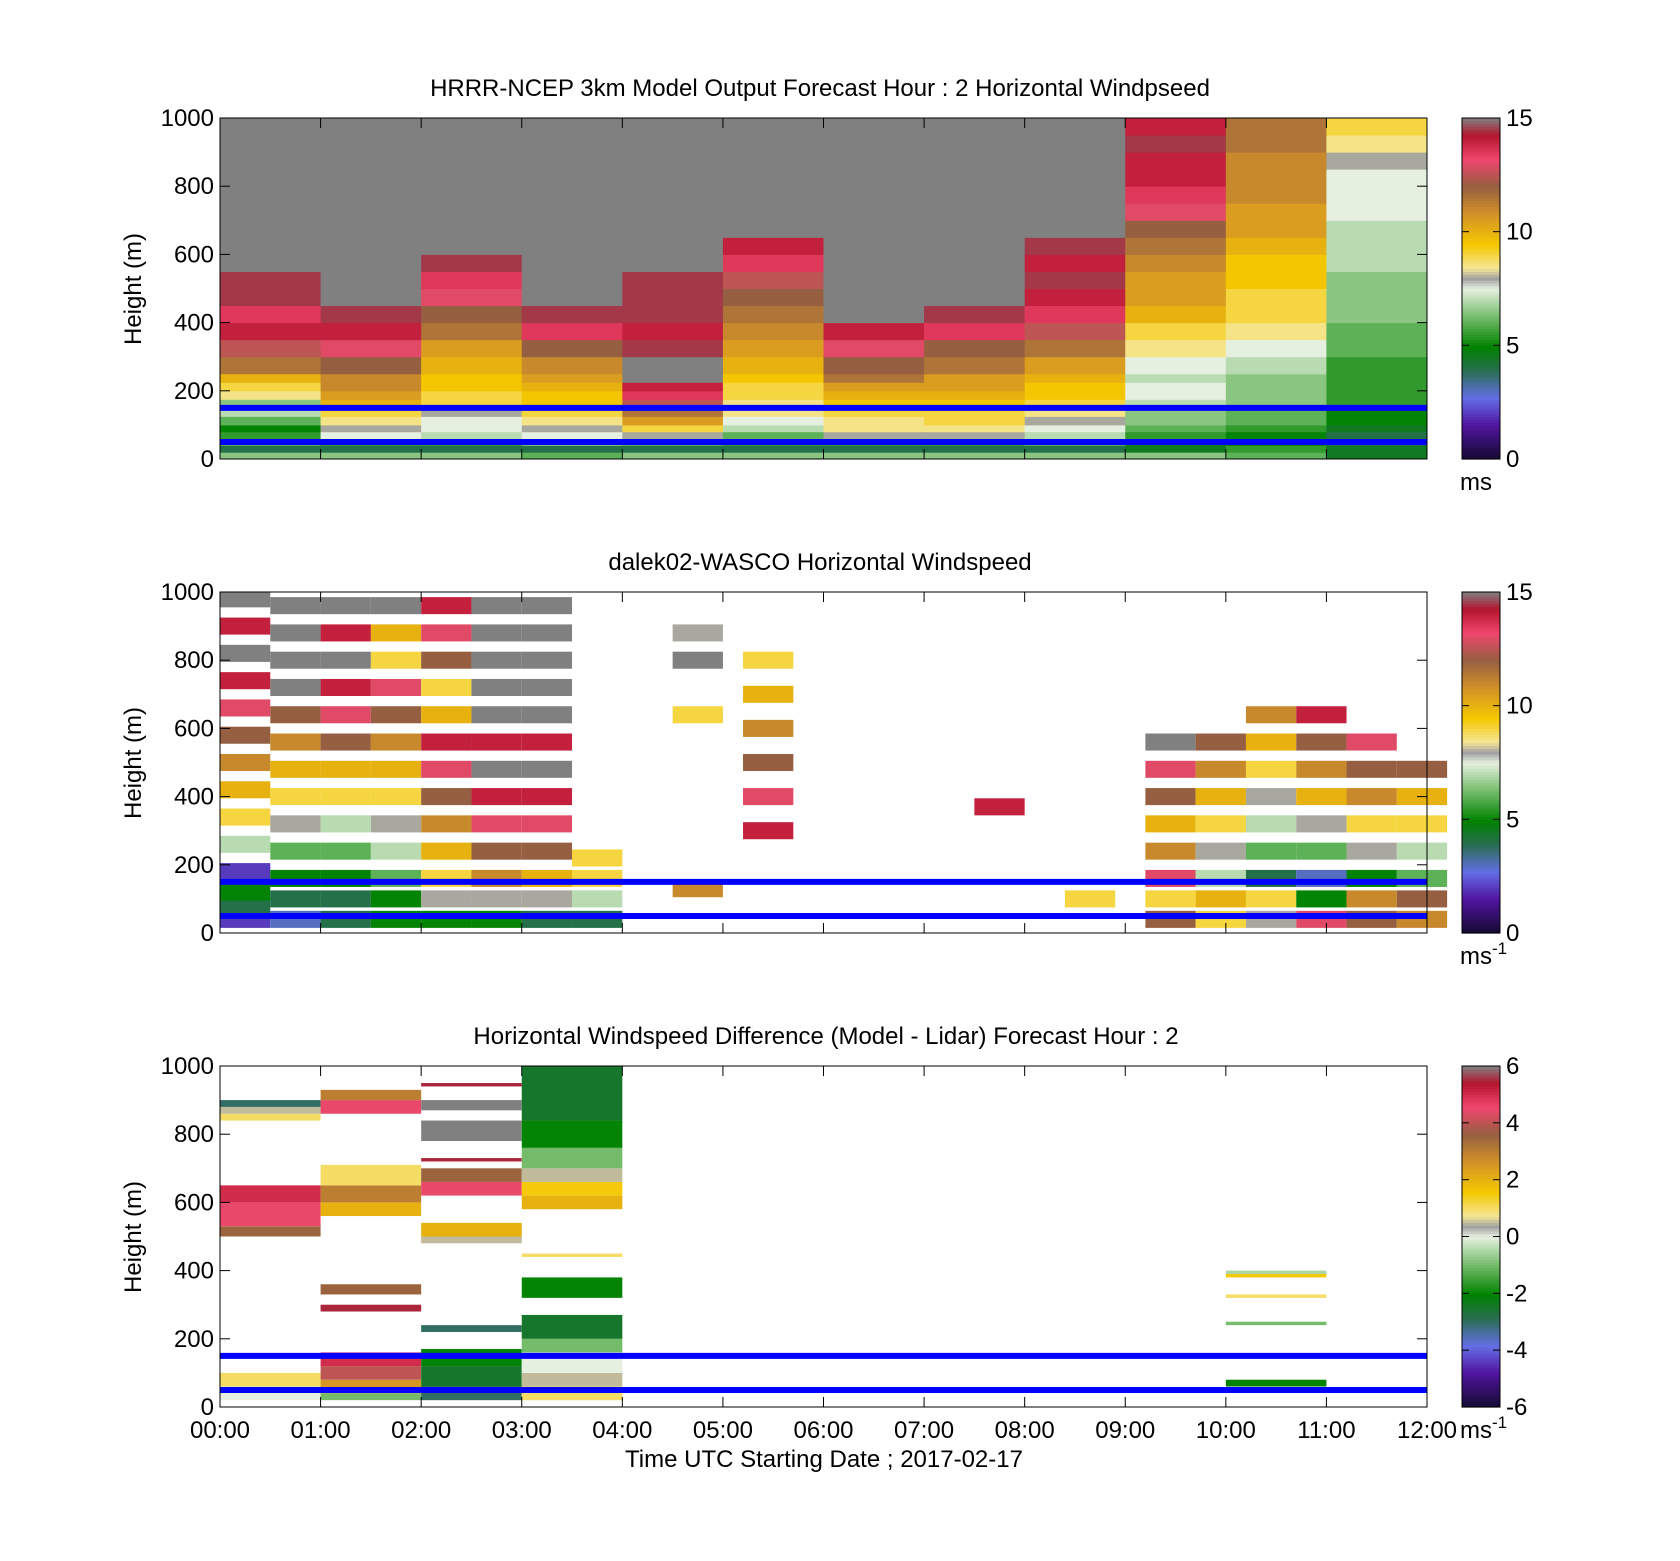 The width and height of the screenshot is (1680, 1561). Describe the element at coordinates (187, 118) in the screenshot. I see `y-tick-label: 1000` at that location.